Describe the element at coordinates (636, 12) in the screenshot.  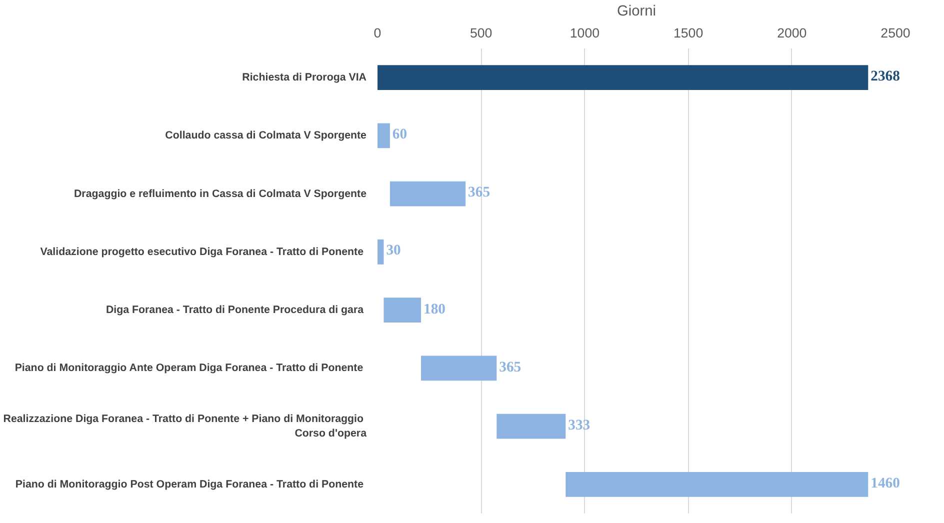
I see `x-axis-title: Giorni` at that location.